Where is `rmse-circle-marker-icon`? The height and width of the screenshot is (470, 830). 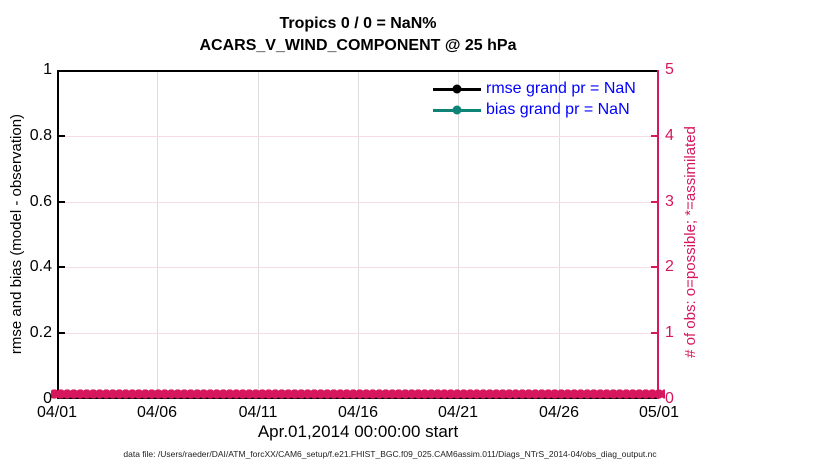
rmse-circle-marker-icon is located at coordinates (457, 89).